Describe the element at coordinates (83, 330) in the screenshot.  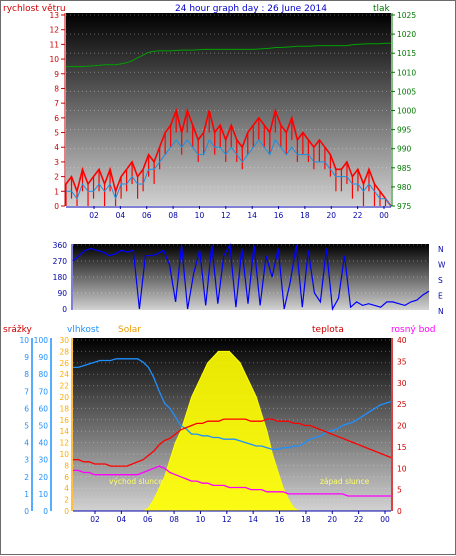
I see `humidity-axis-title: vlhkost` at that location.